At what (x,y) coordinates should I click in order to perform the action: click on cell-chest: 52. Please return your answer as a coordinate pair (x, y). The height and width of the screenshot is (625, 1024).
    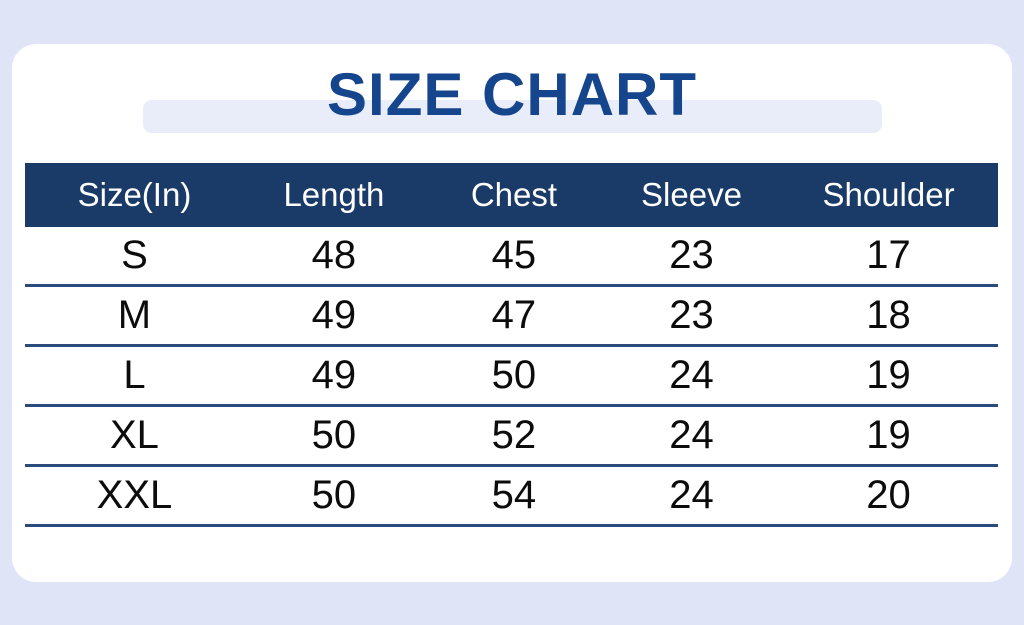
    Looking at the image, I should click on (513, 436).